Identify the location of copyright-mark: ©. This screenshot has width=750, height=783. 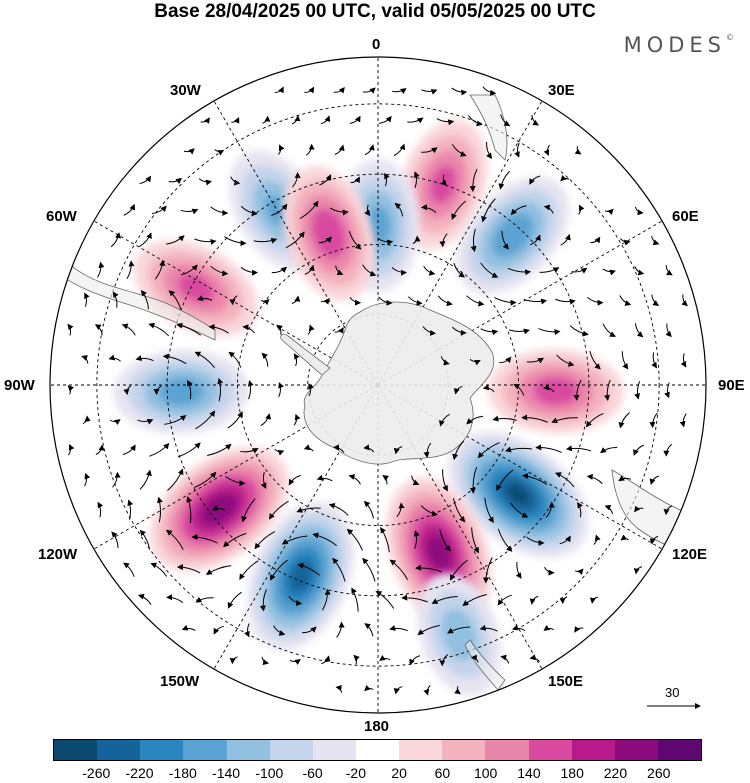
(730, 37).